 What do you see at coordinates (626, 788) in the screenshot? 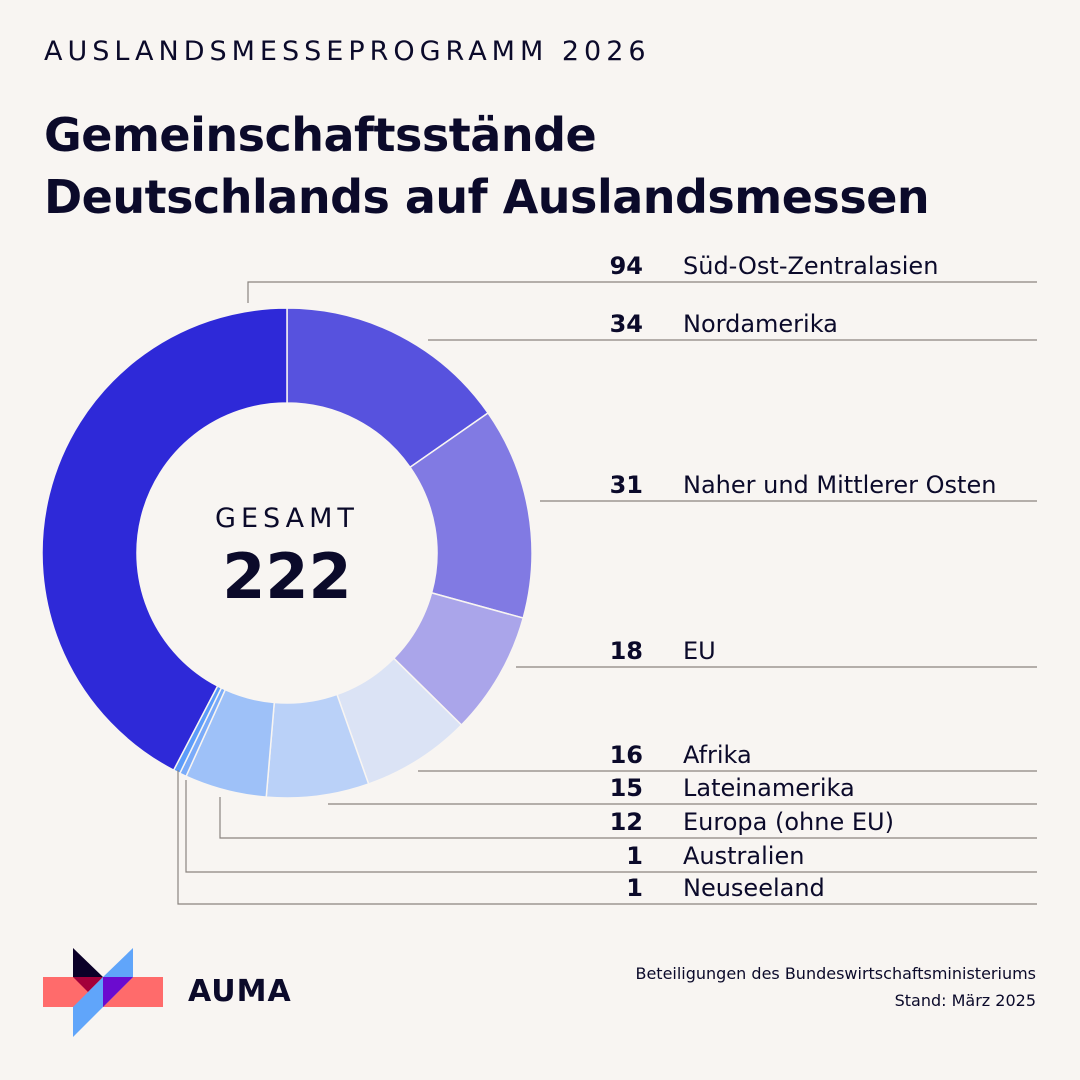
I see `value-label: 15` at bounding box center [626, 788].